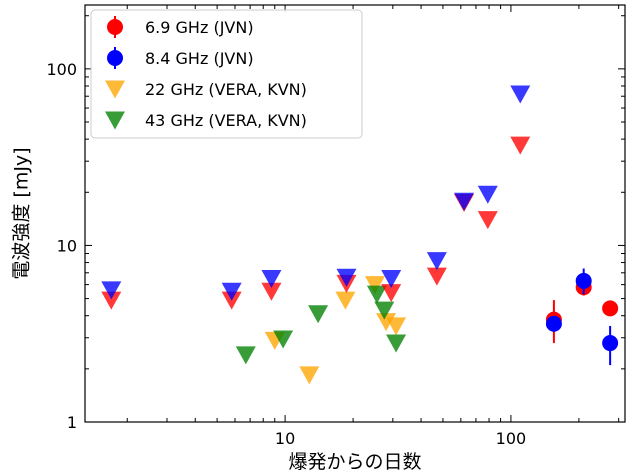  Describe the element at coordinates (22, 213) in the screenshot. I see `y-axis-label: 電波強度 [mJy]` at that location.